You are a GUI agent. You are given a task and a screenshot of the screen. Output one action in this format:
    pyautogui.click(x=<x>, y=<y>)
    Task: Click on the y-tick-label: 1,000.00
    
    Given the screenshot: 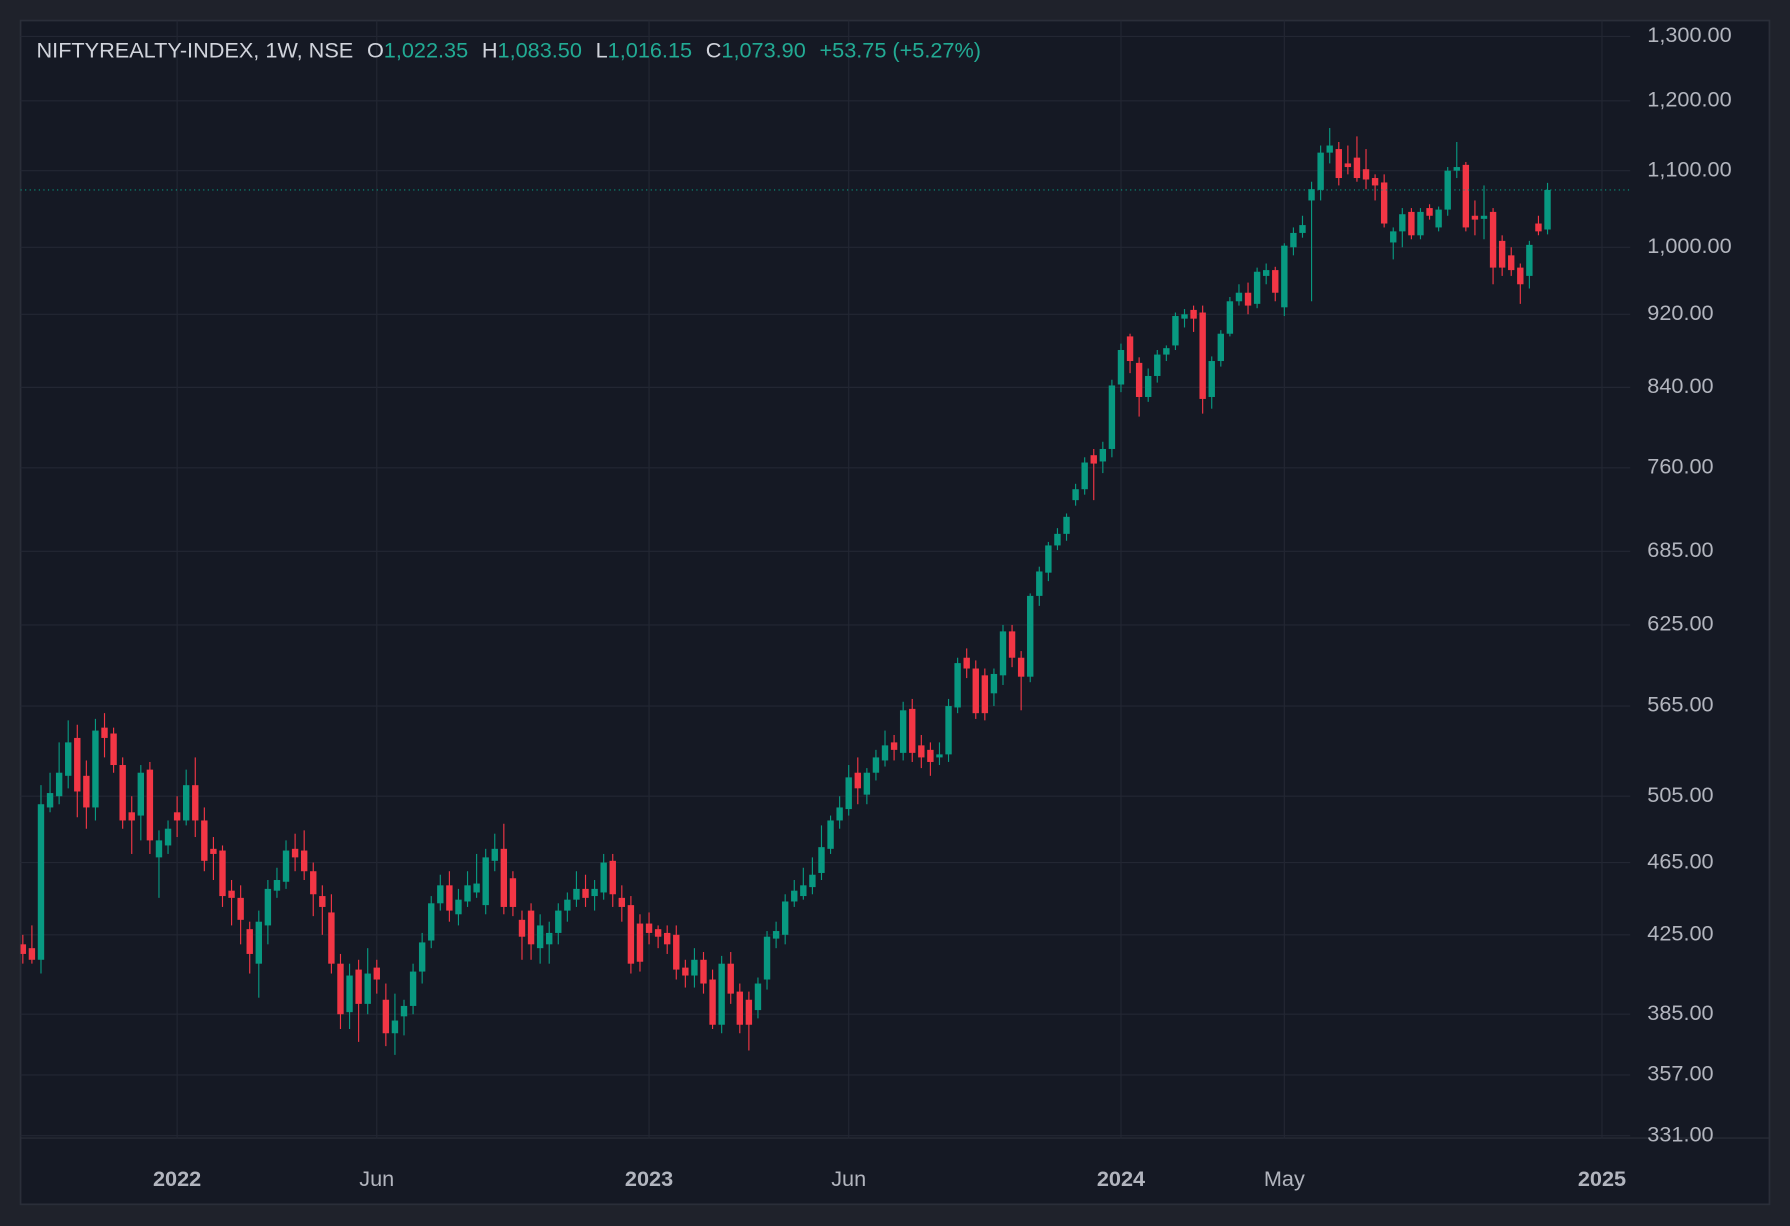 What is the action you would take?
    pyautogui.click(x=1689, y=245)
    